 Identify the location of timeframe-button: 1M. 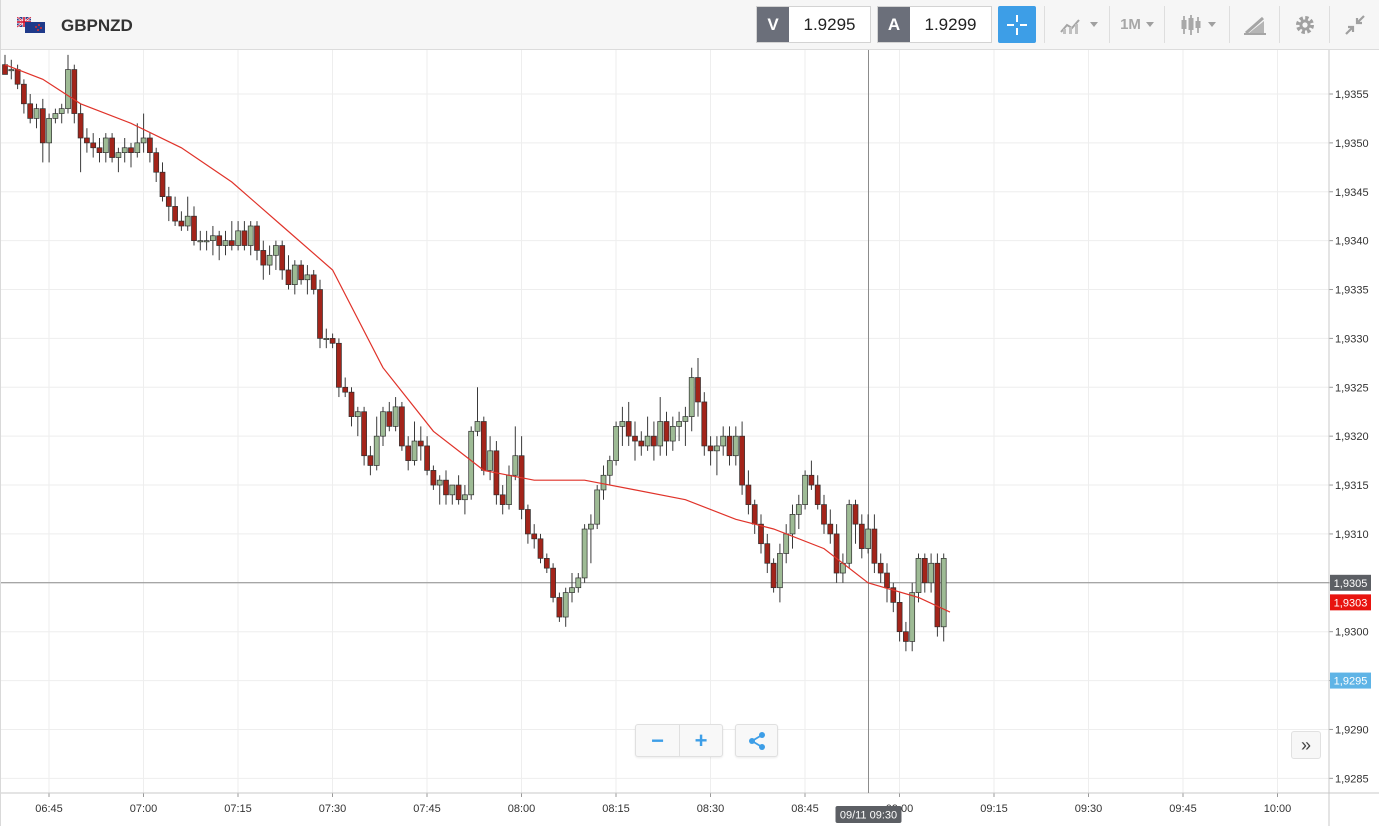
(1137, 24).